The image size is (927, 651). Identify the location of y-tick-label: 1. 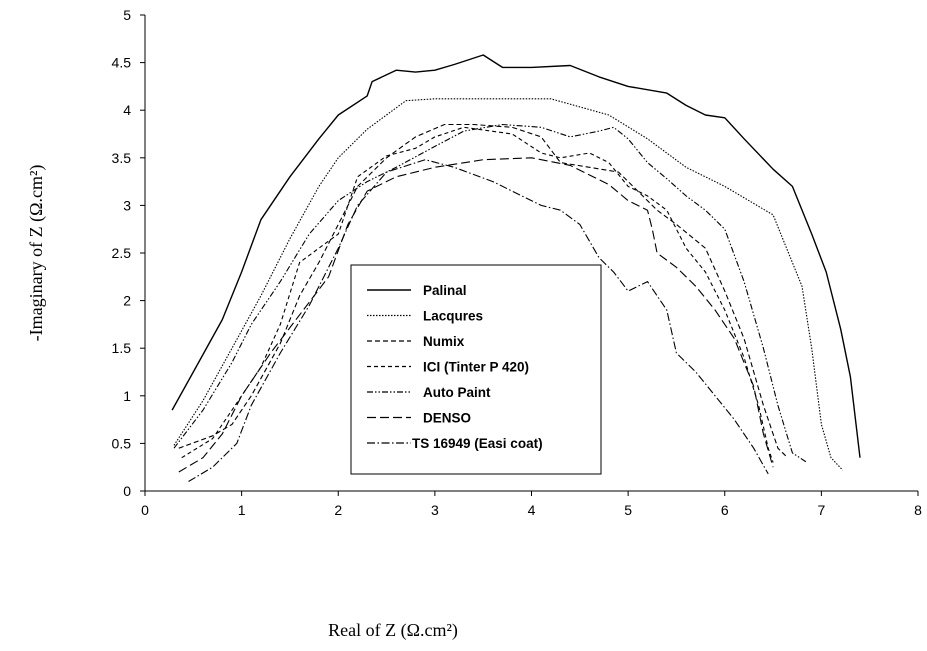
(127, 396).